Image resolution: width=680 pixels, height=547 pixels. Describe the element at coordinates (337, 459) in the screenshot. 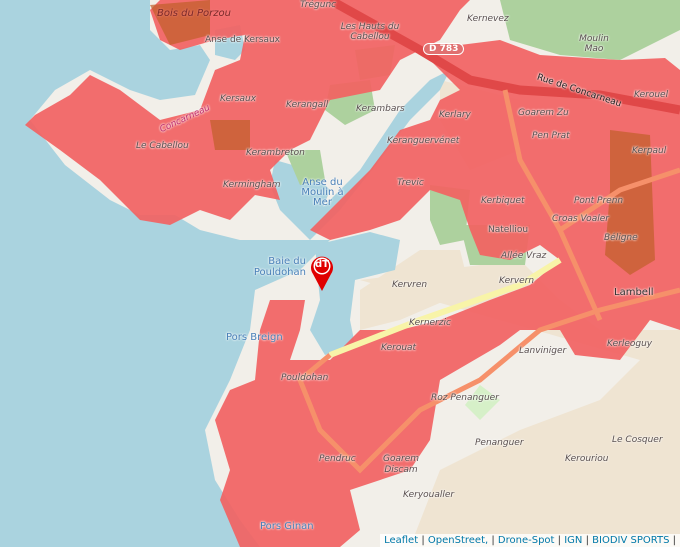

I see `label-pendruc: Pendruc` at that location.